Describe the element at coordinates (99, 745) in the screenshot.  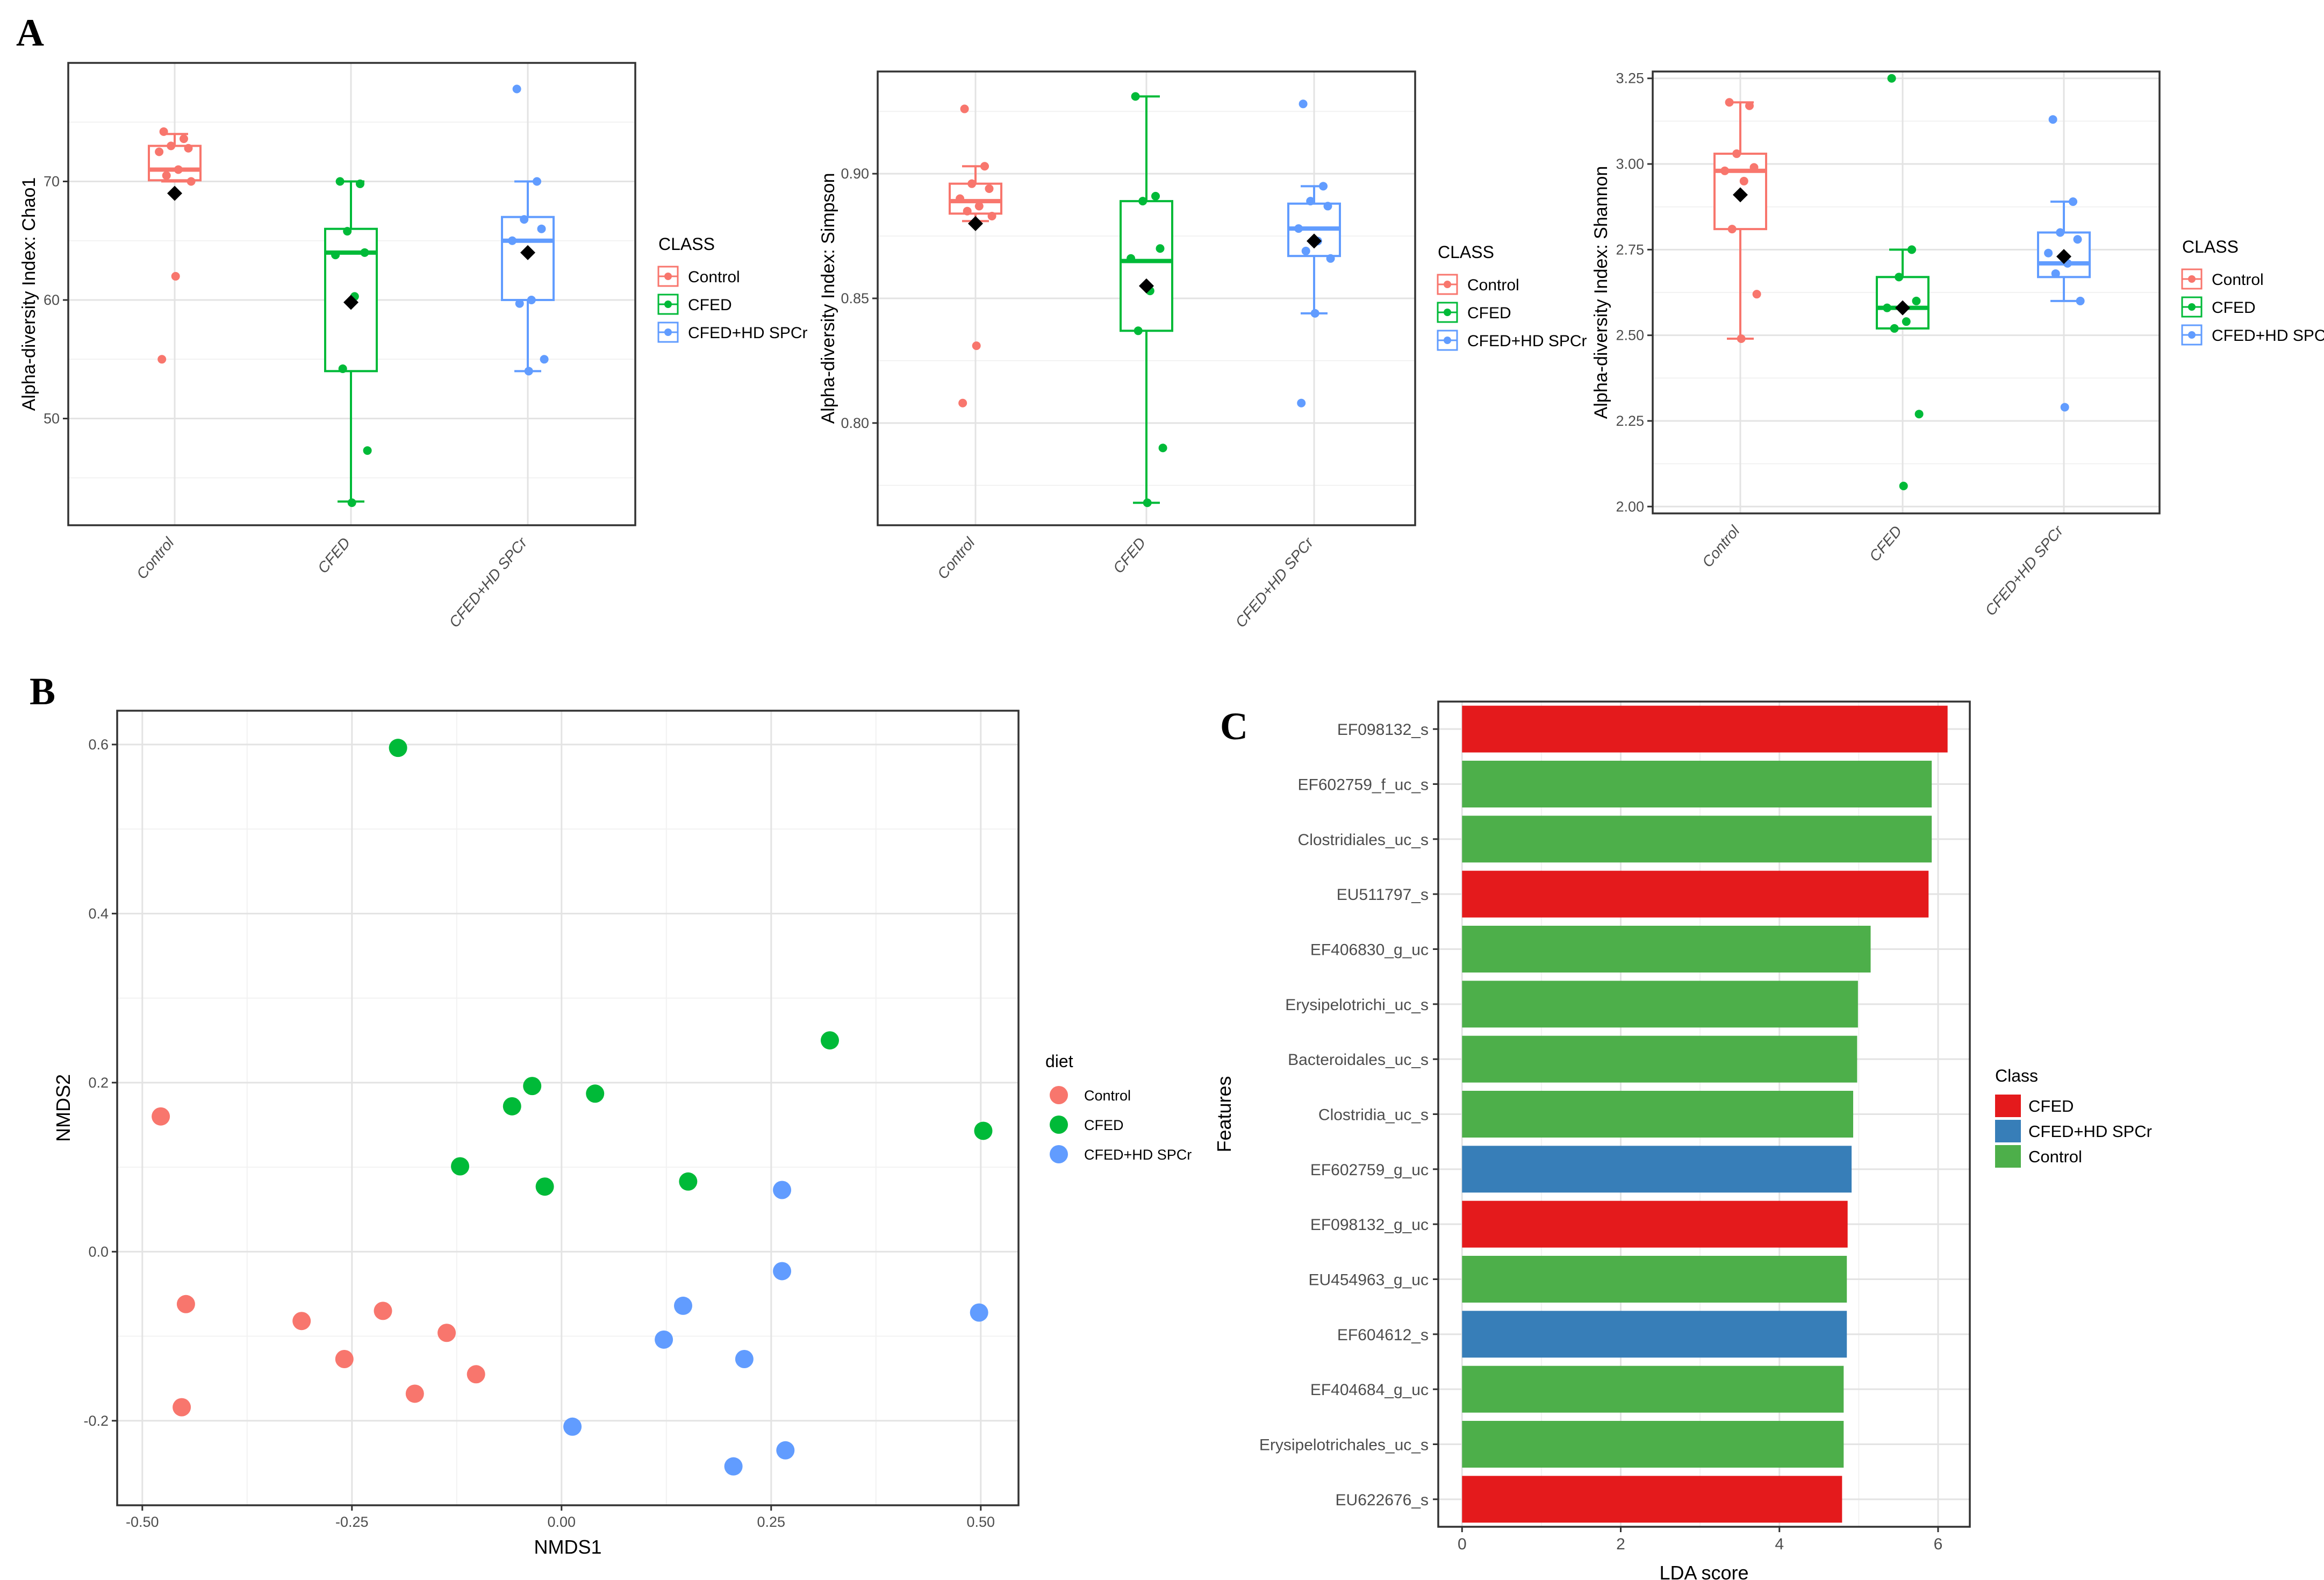
I see `nmds-ytick-label: 0.6` at that location.